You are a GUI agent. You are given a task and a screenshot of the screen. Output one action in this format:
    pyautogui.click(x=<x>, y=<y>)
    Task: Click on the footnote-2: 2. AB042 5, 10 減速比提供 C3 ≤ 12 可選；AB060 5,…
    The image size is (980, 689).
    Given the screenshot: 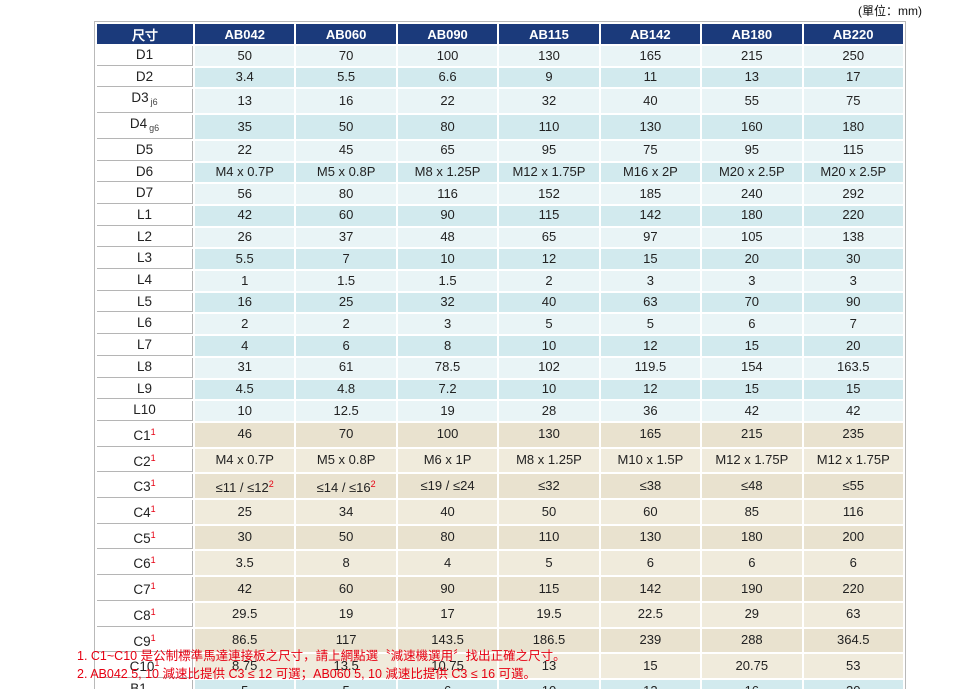 What is the action you would take?
    pyautogui.click(x=307, y=673)
    